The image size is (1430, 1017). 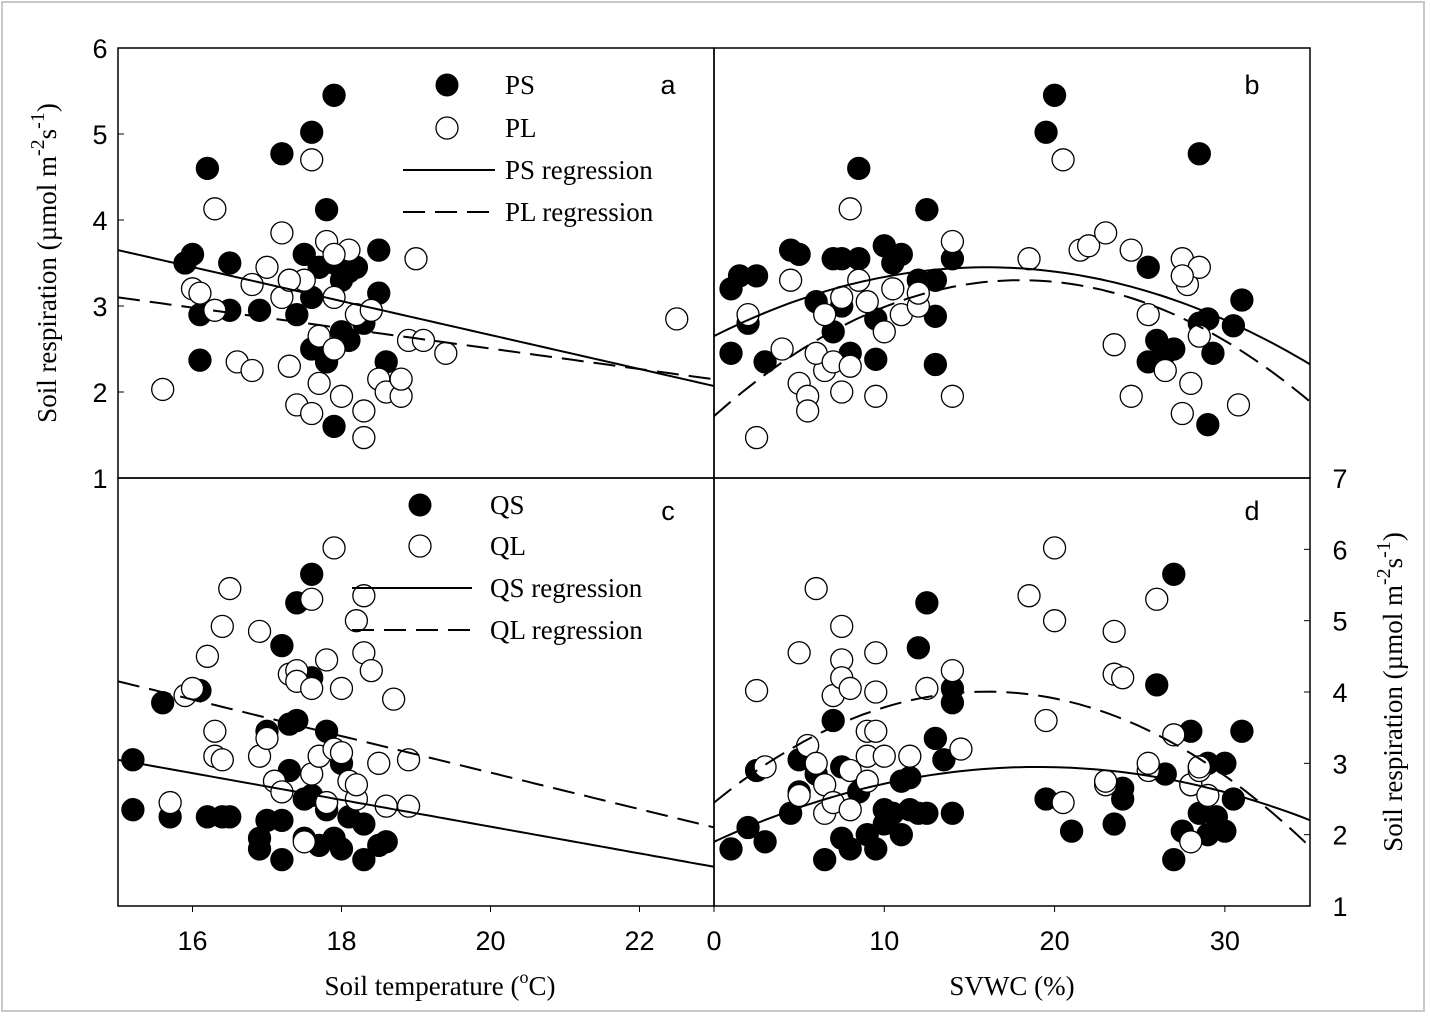 I want to click on legend-entry: PL regression, so click(x=579, y=212).